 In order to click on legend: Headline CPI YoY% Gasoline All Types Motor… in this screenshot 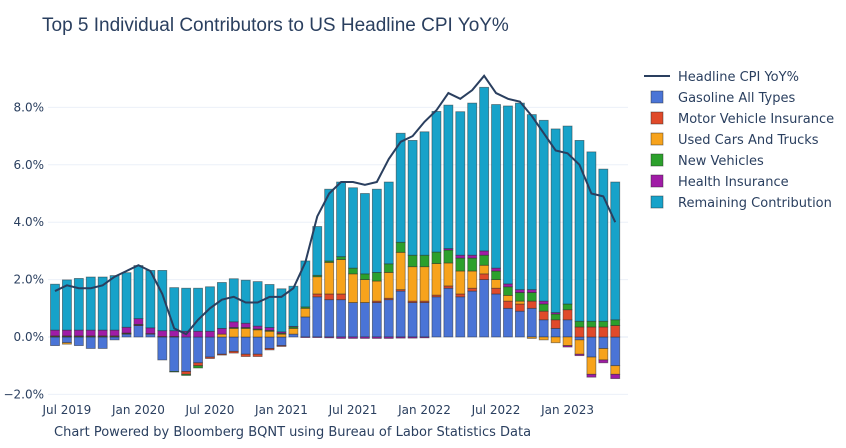, I will do `click(739, 140)`.